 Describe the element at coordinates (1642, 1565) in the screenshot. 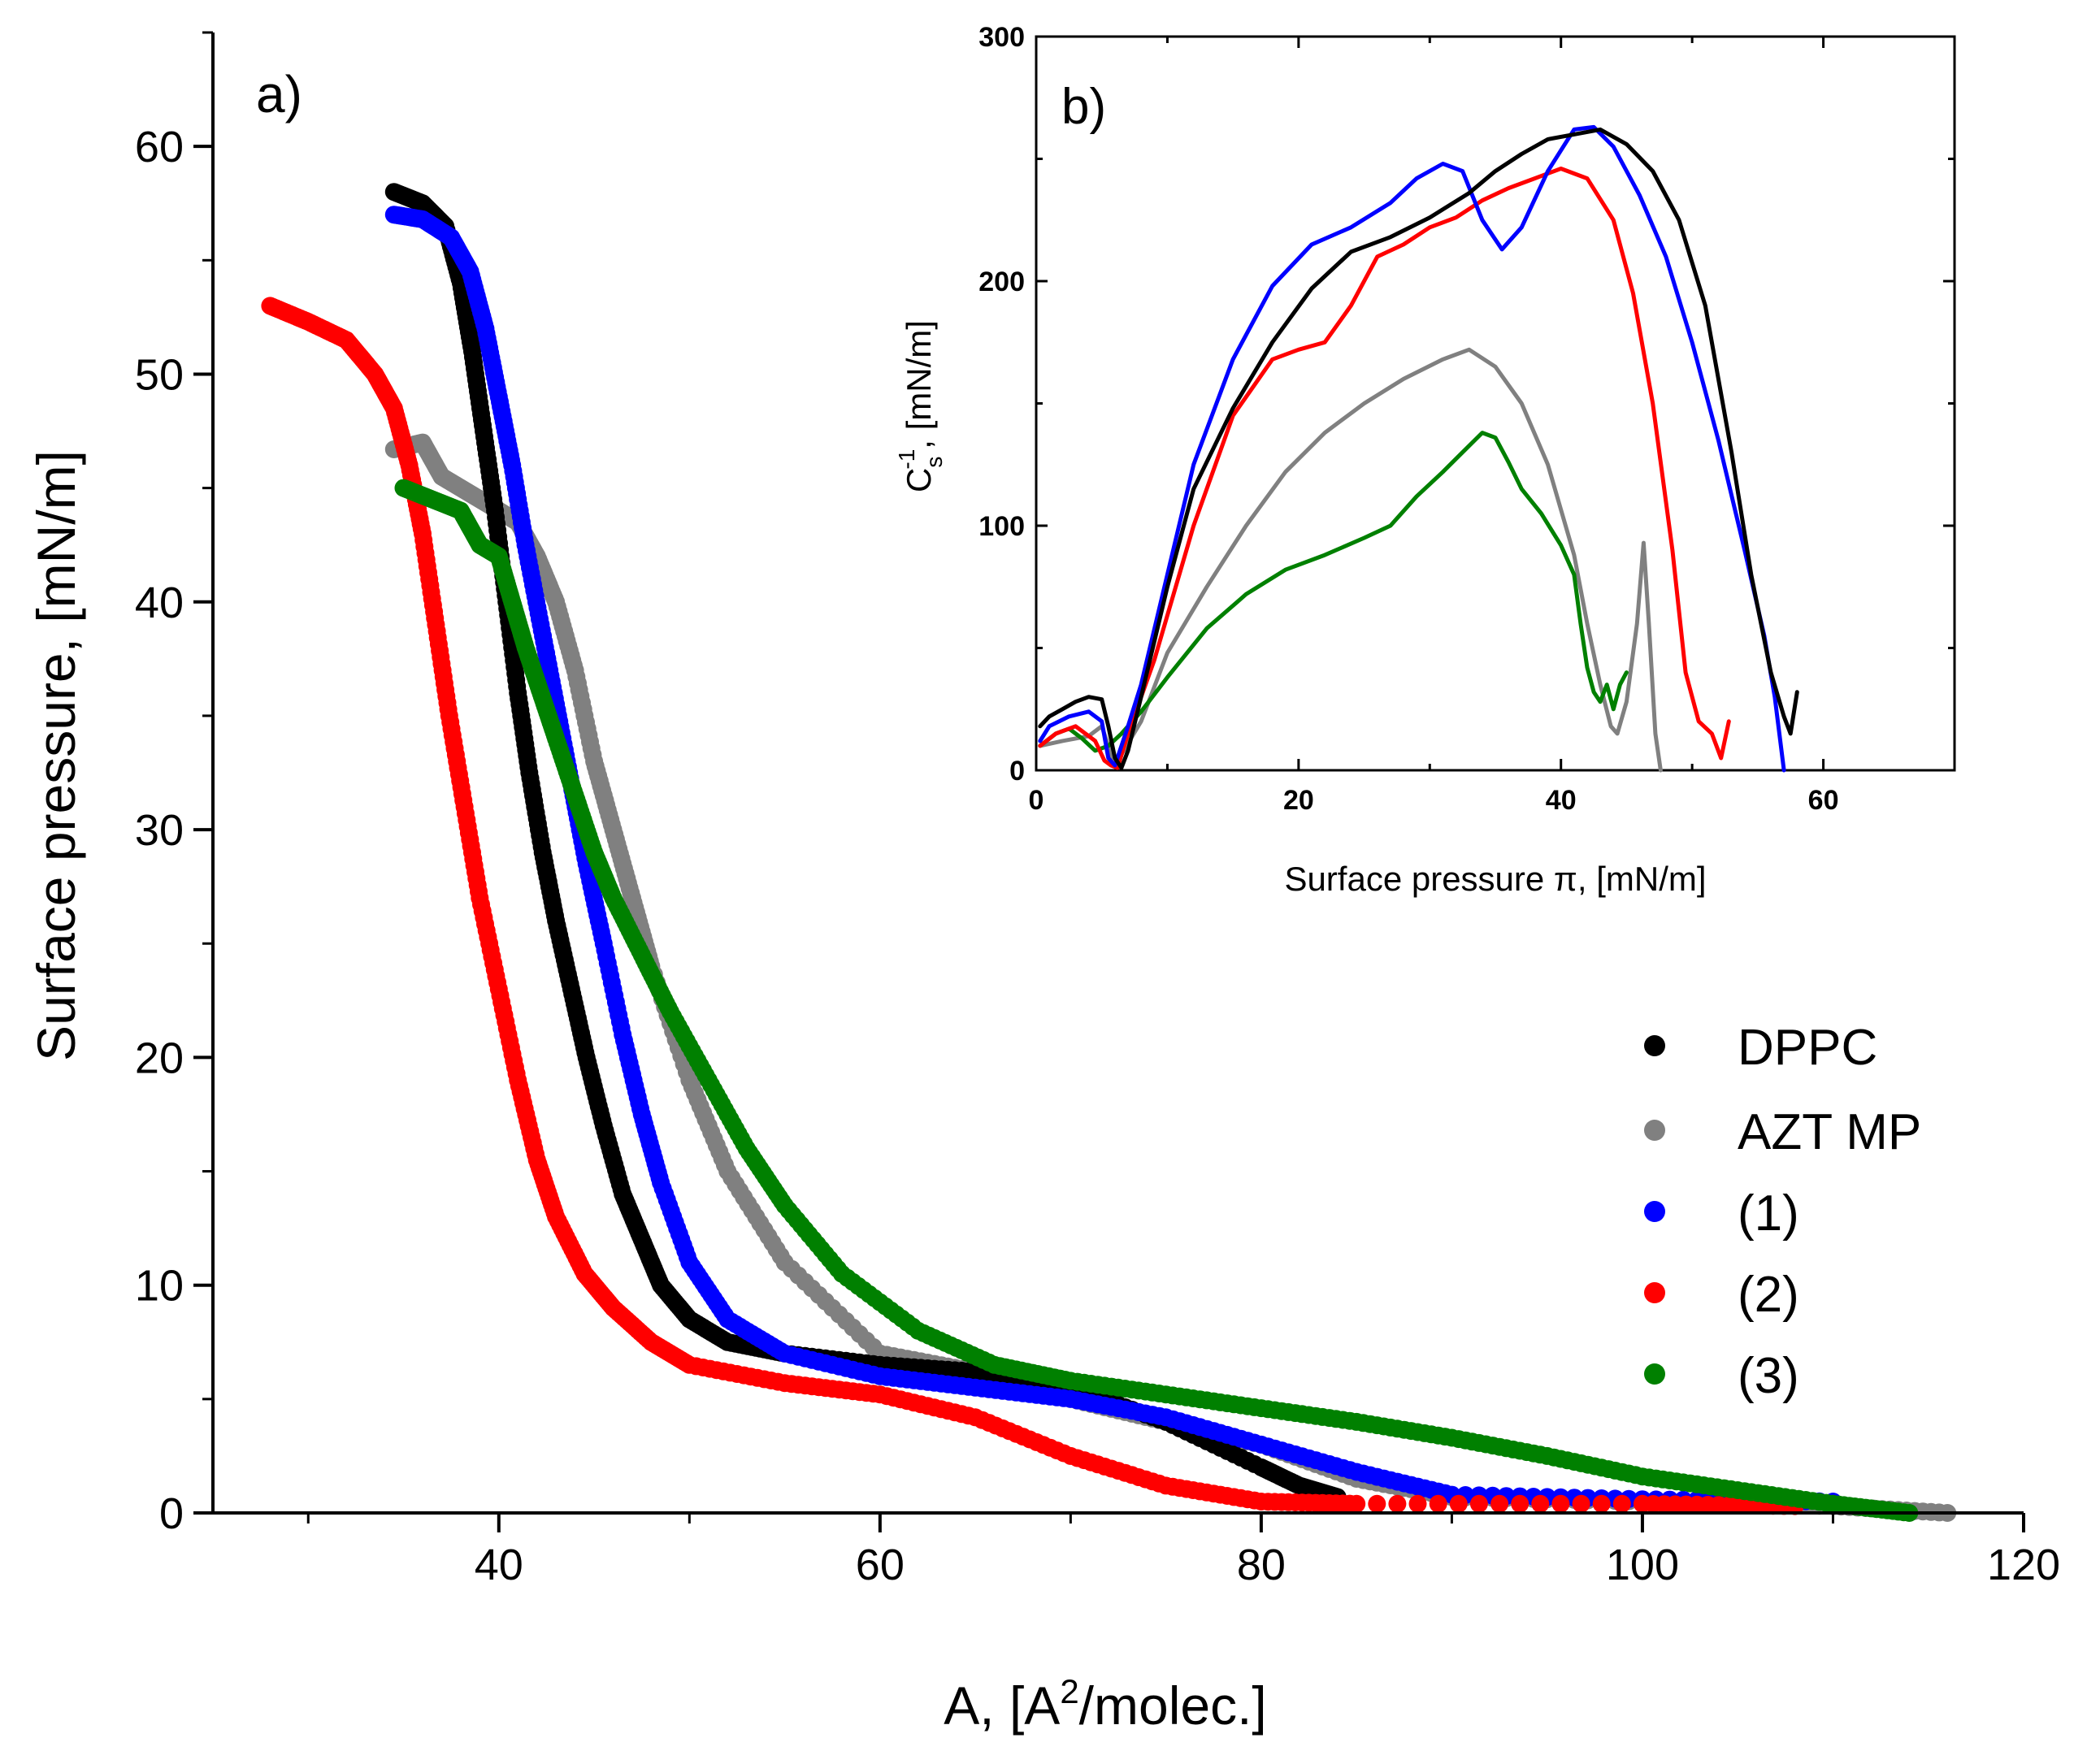

I see `main-x-tick-label: 100` at that location.